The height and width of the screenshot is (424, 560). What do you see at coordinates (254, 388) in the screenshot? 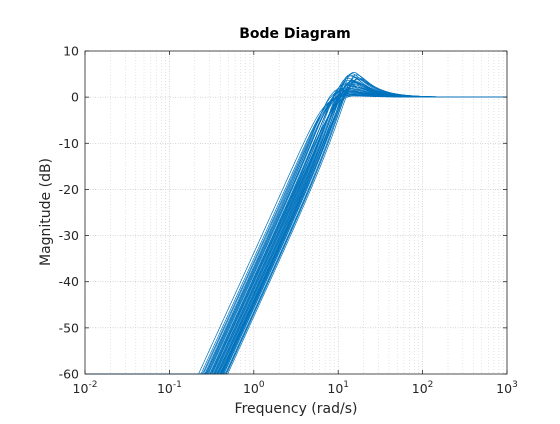
I see `x-tick-label: 10⁰` at bounding box center [254, 388].